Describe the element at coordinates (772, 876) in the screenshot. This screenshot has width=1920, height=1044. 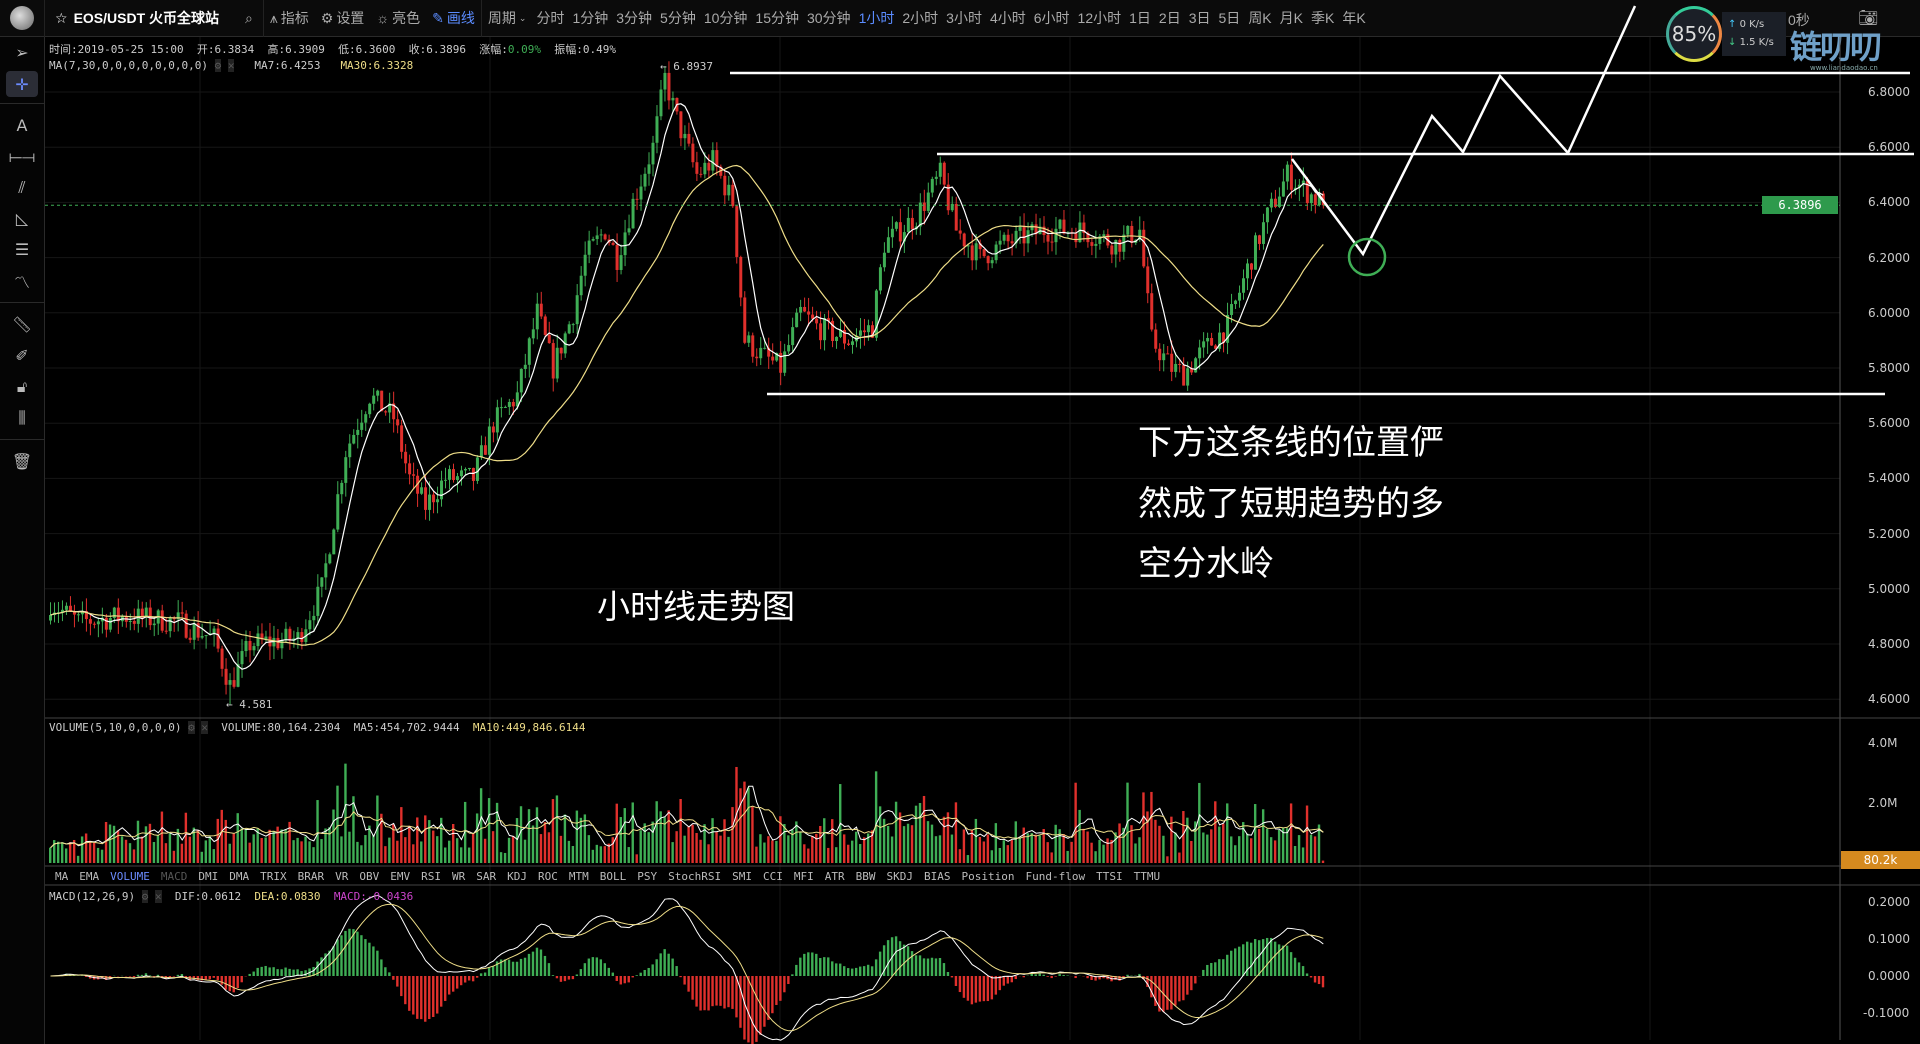
I see `indicator-tab-cci: CCI` at that location.